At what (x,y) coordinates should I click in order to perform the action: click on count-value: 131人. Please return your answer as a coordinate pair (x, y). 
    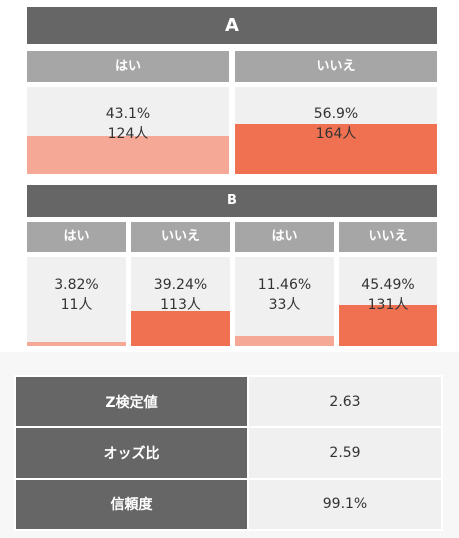
    Looking at the image, I should click on (388, 305).